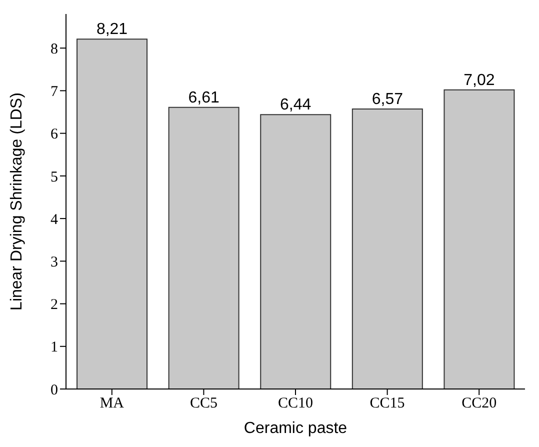  Describe the element at coordinates (54, 134) in the screenshot. I see `y-tick-label: 6` at that location.